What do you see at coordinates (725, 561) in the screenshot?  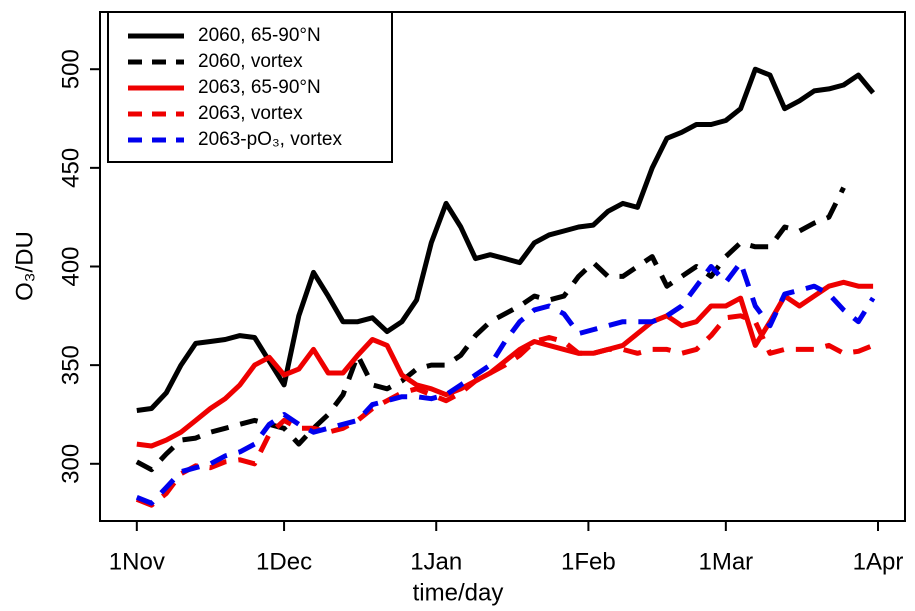 I see `x-tick-label: 1Mar` at bounding box center [725, 561].